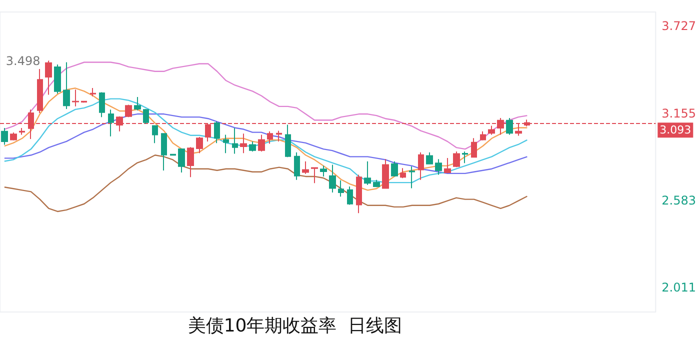  What do you see at coordinates (676, 130) in the screenshot?
I see `ref-line-label: 3.093` at bounding box center [676, 130].